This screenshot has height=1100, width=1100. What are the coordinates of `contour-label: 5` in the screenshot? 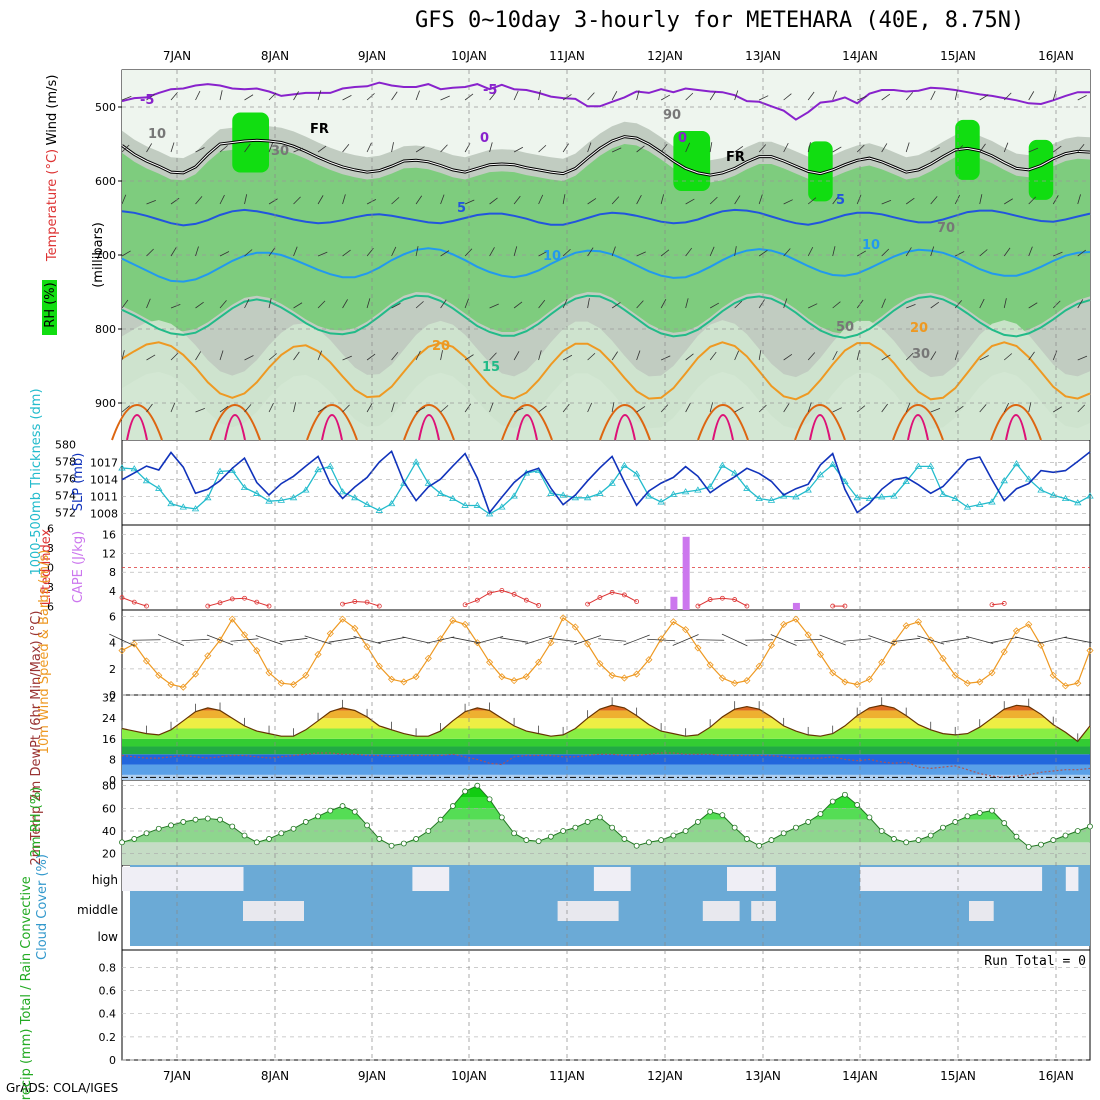 It's located at (461, 208).